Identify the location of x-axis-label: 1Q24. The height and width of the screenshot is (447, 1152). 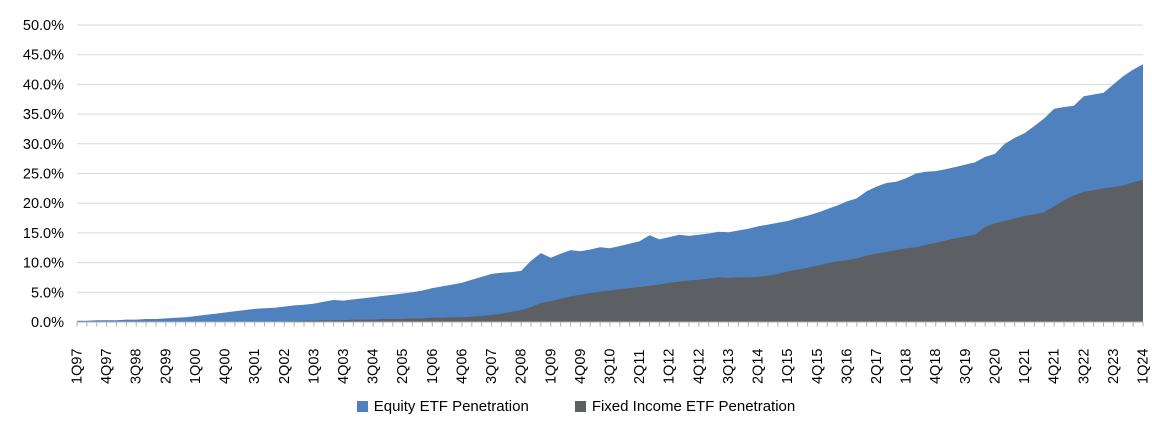
(1144, 366).